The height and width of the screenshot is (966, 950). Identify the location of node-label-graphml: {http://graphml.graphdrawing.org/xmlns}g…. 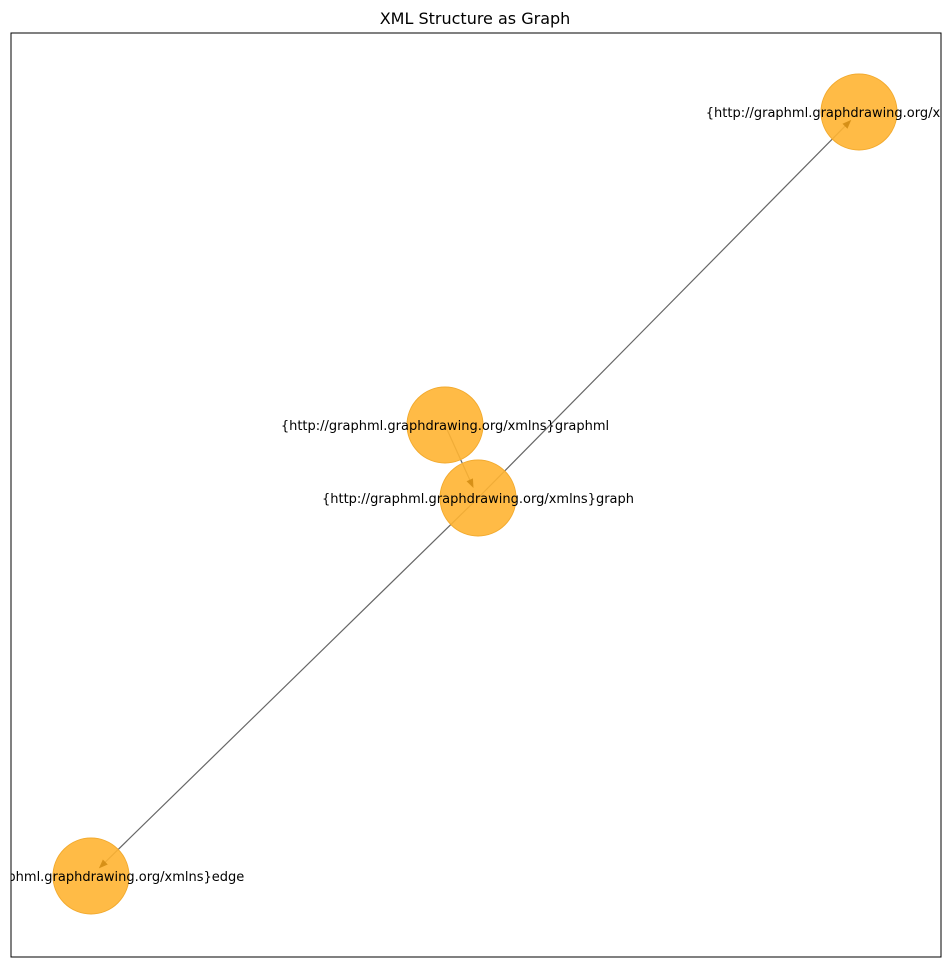
(445, 426).